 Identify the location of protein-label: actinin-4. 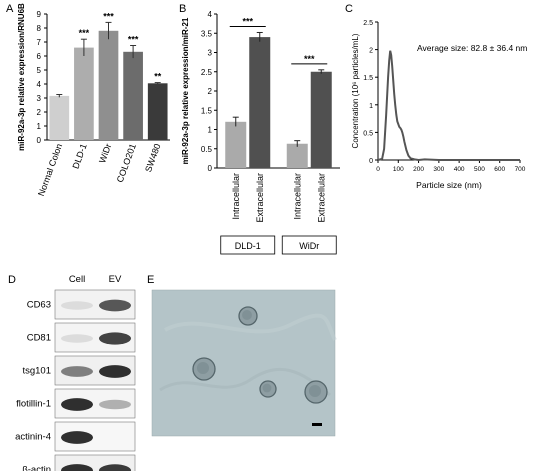
(33, 437).